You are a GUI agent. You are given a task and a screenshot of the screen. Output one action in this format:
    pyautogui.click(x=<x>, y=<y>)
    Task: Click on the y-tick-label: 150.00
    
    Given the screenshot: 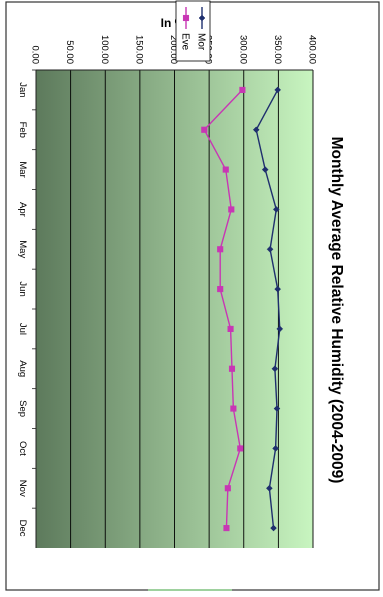 What is the action you would take?
    pyautogui.click(x=138, y=49)
    